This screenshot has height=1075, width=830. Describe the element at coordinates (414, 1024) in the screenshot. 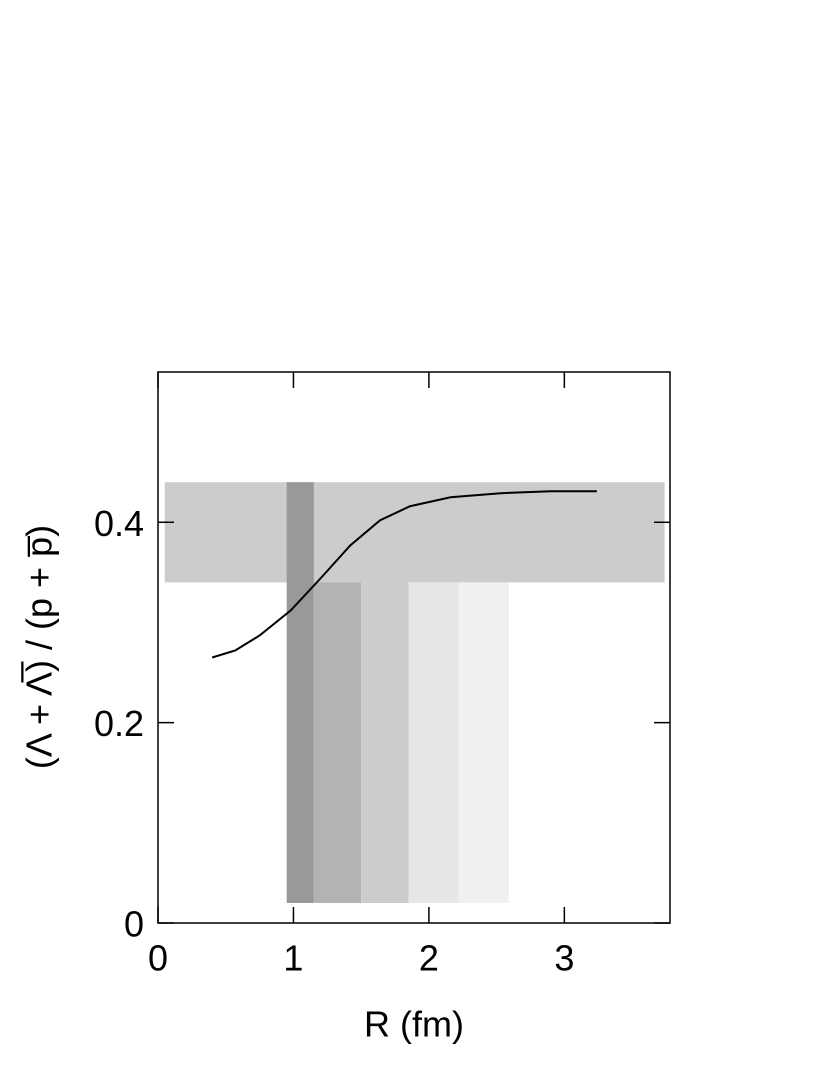

I see `x-axis-label: R (fm)` at that location.